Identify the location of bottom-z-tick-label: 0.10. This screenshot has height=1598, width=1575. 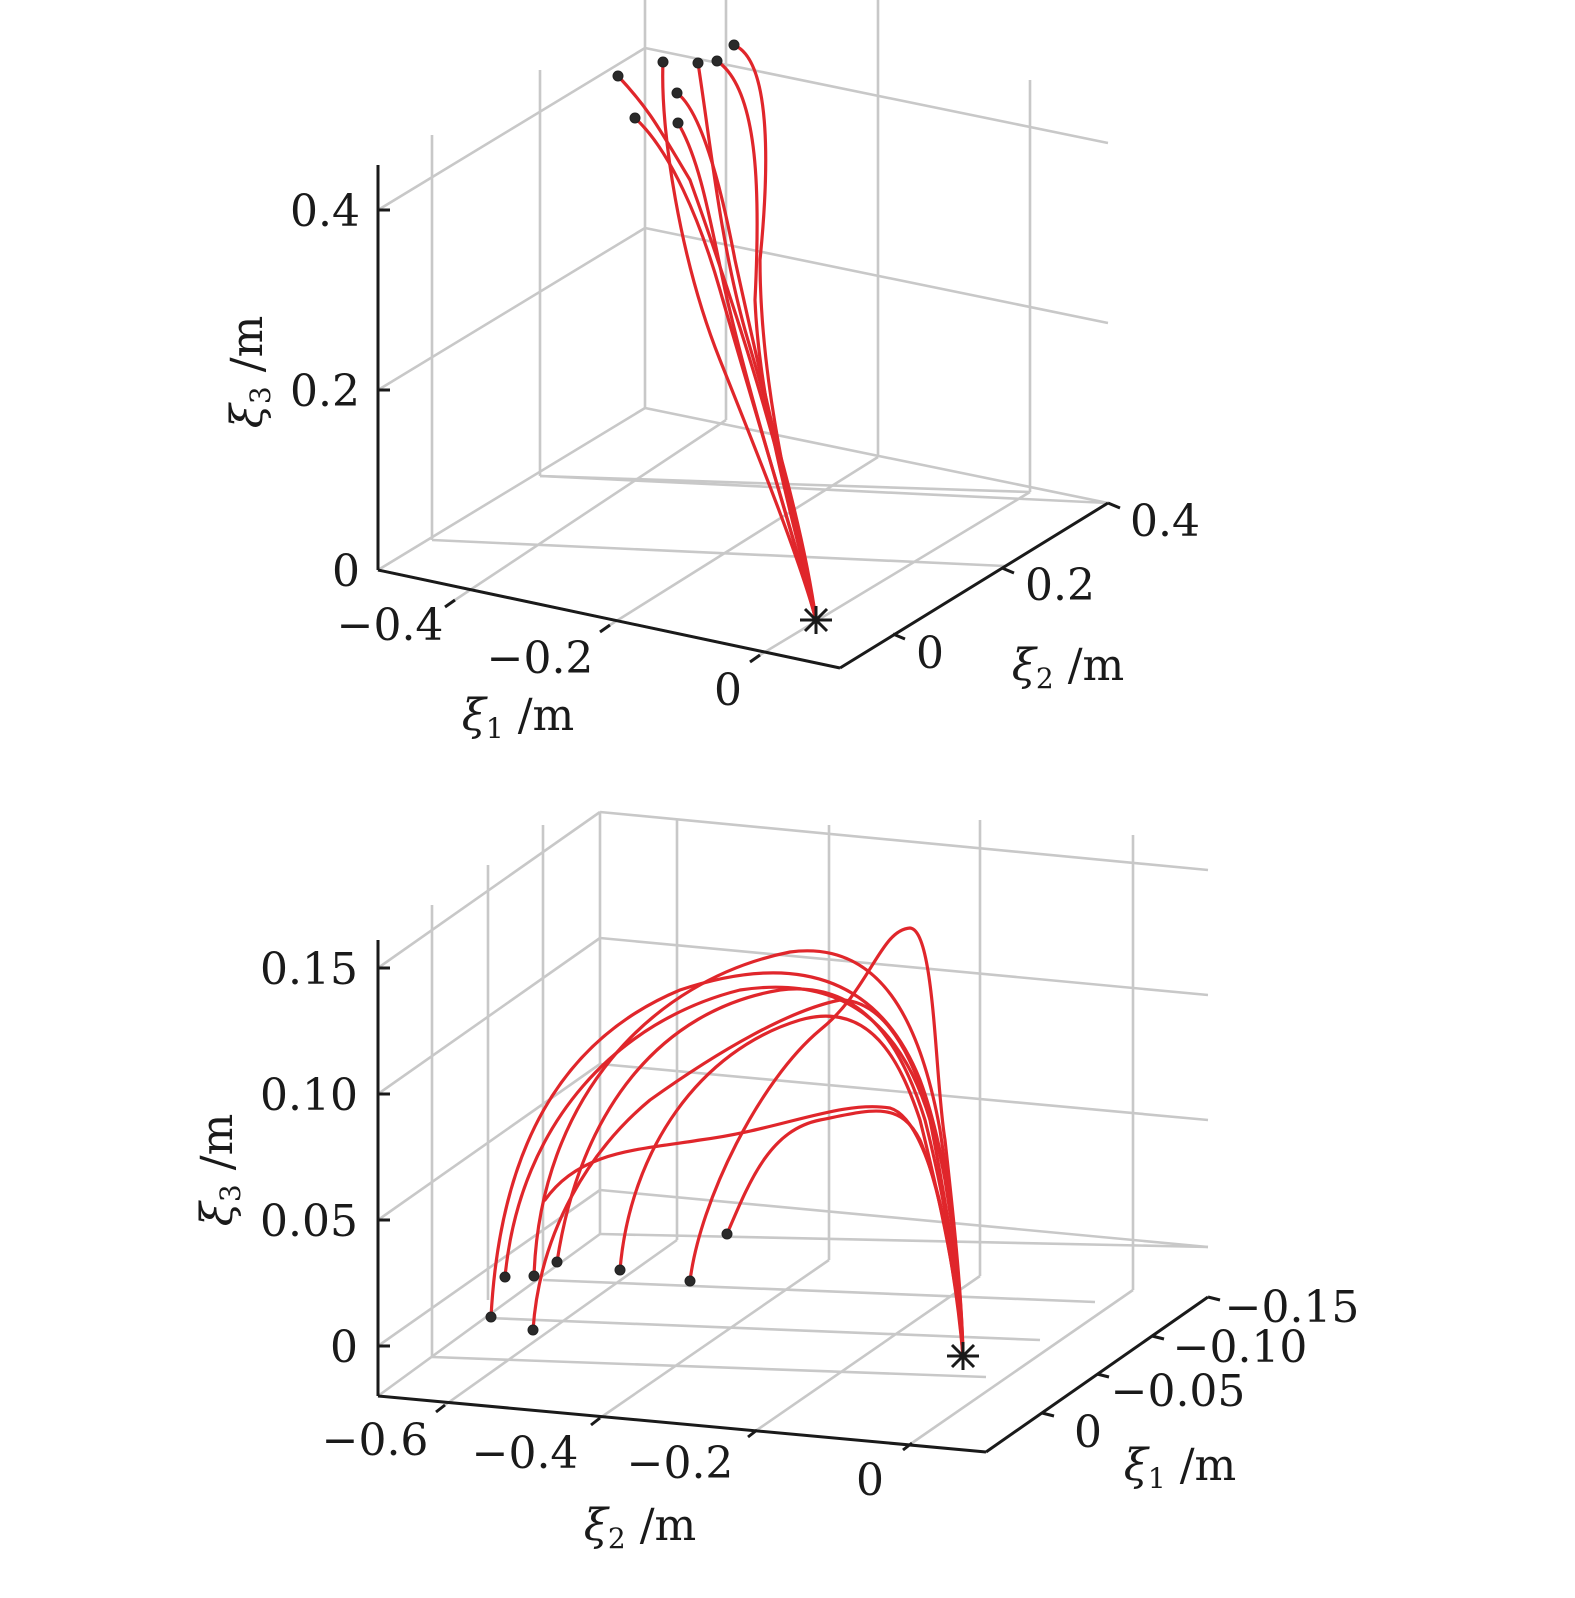
(309, 1095).